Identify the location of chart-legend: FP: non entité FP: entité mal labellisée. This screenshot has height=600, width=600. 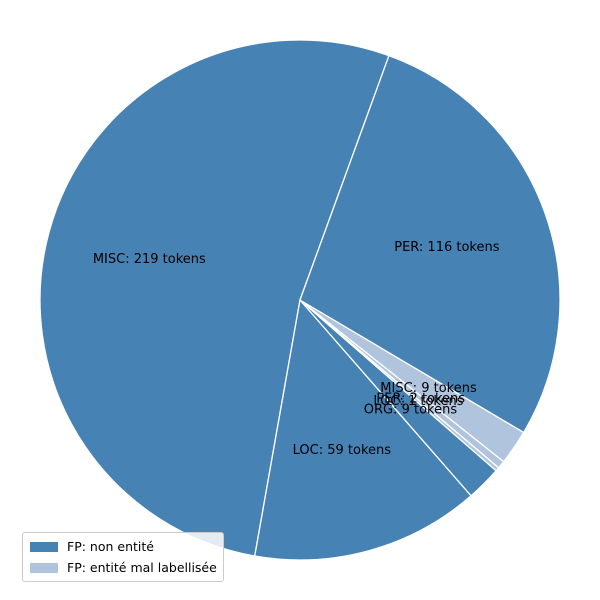
(123, 557).